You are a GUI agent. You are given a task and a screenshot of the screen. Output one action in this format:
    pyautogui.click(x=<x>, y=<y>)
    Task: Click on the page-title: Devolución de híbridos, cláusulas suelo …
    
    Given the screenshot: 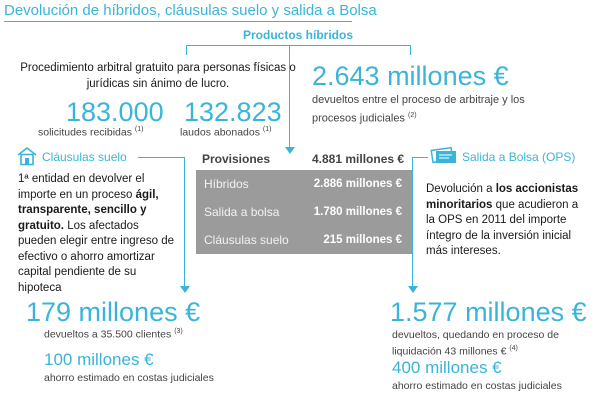 What is the action you would take?
    pyautogui.click(x=190, y=10)
    